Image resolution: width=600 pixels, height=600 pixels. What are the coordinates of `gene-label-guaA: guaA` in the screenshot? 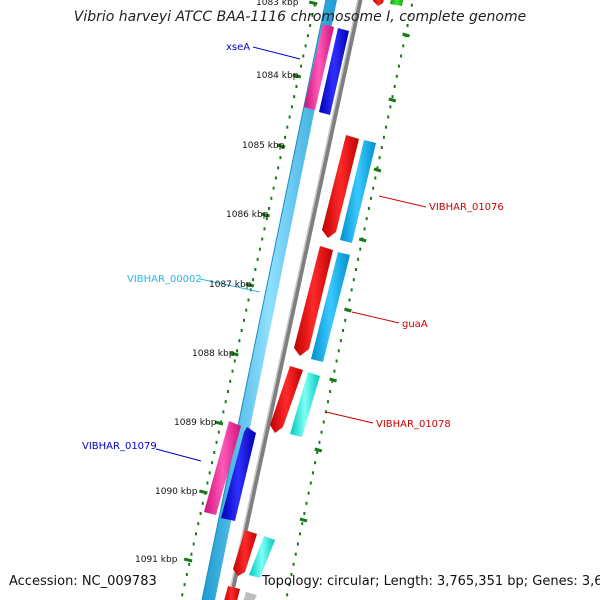 It's located at (415, 324).